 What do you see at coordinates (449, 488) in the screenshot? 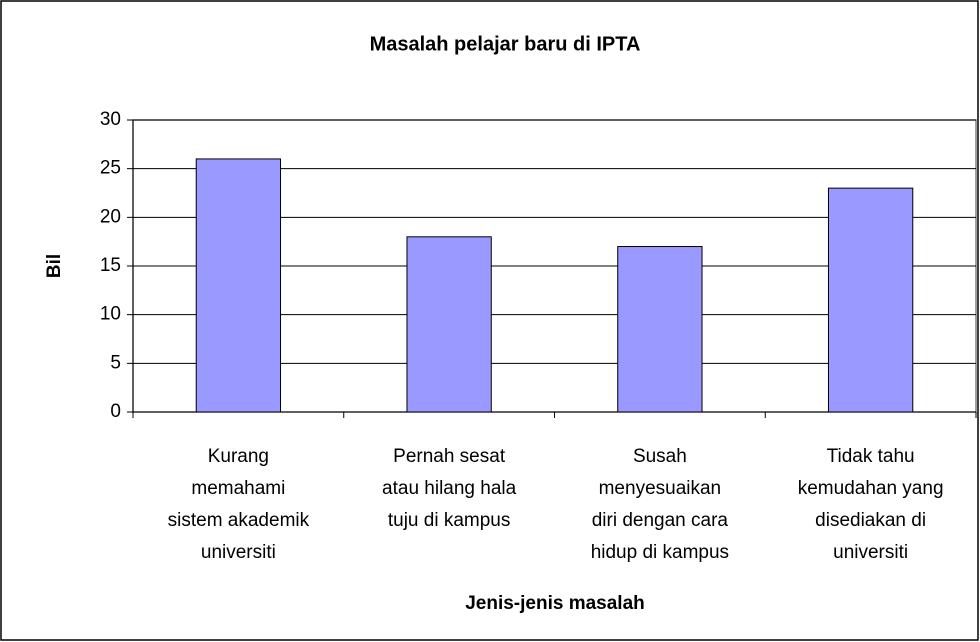
I see `x-tick-label: atau hilang hala` at bounding box center [449, 488].